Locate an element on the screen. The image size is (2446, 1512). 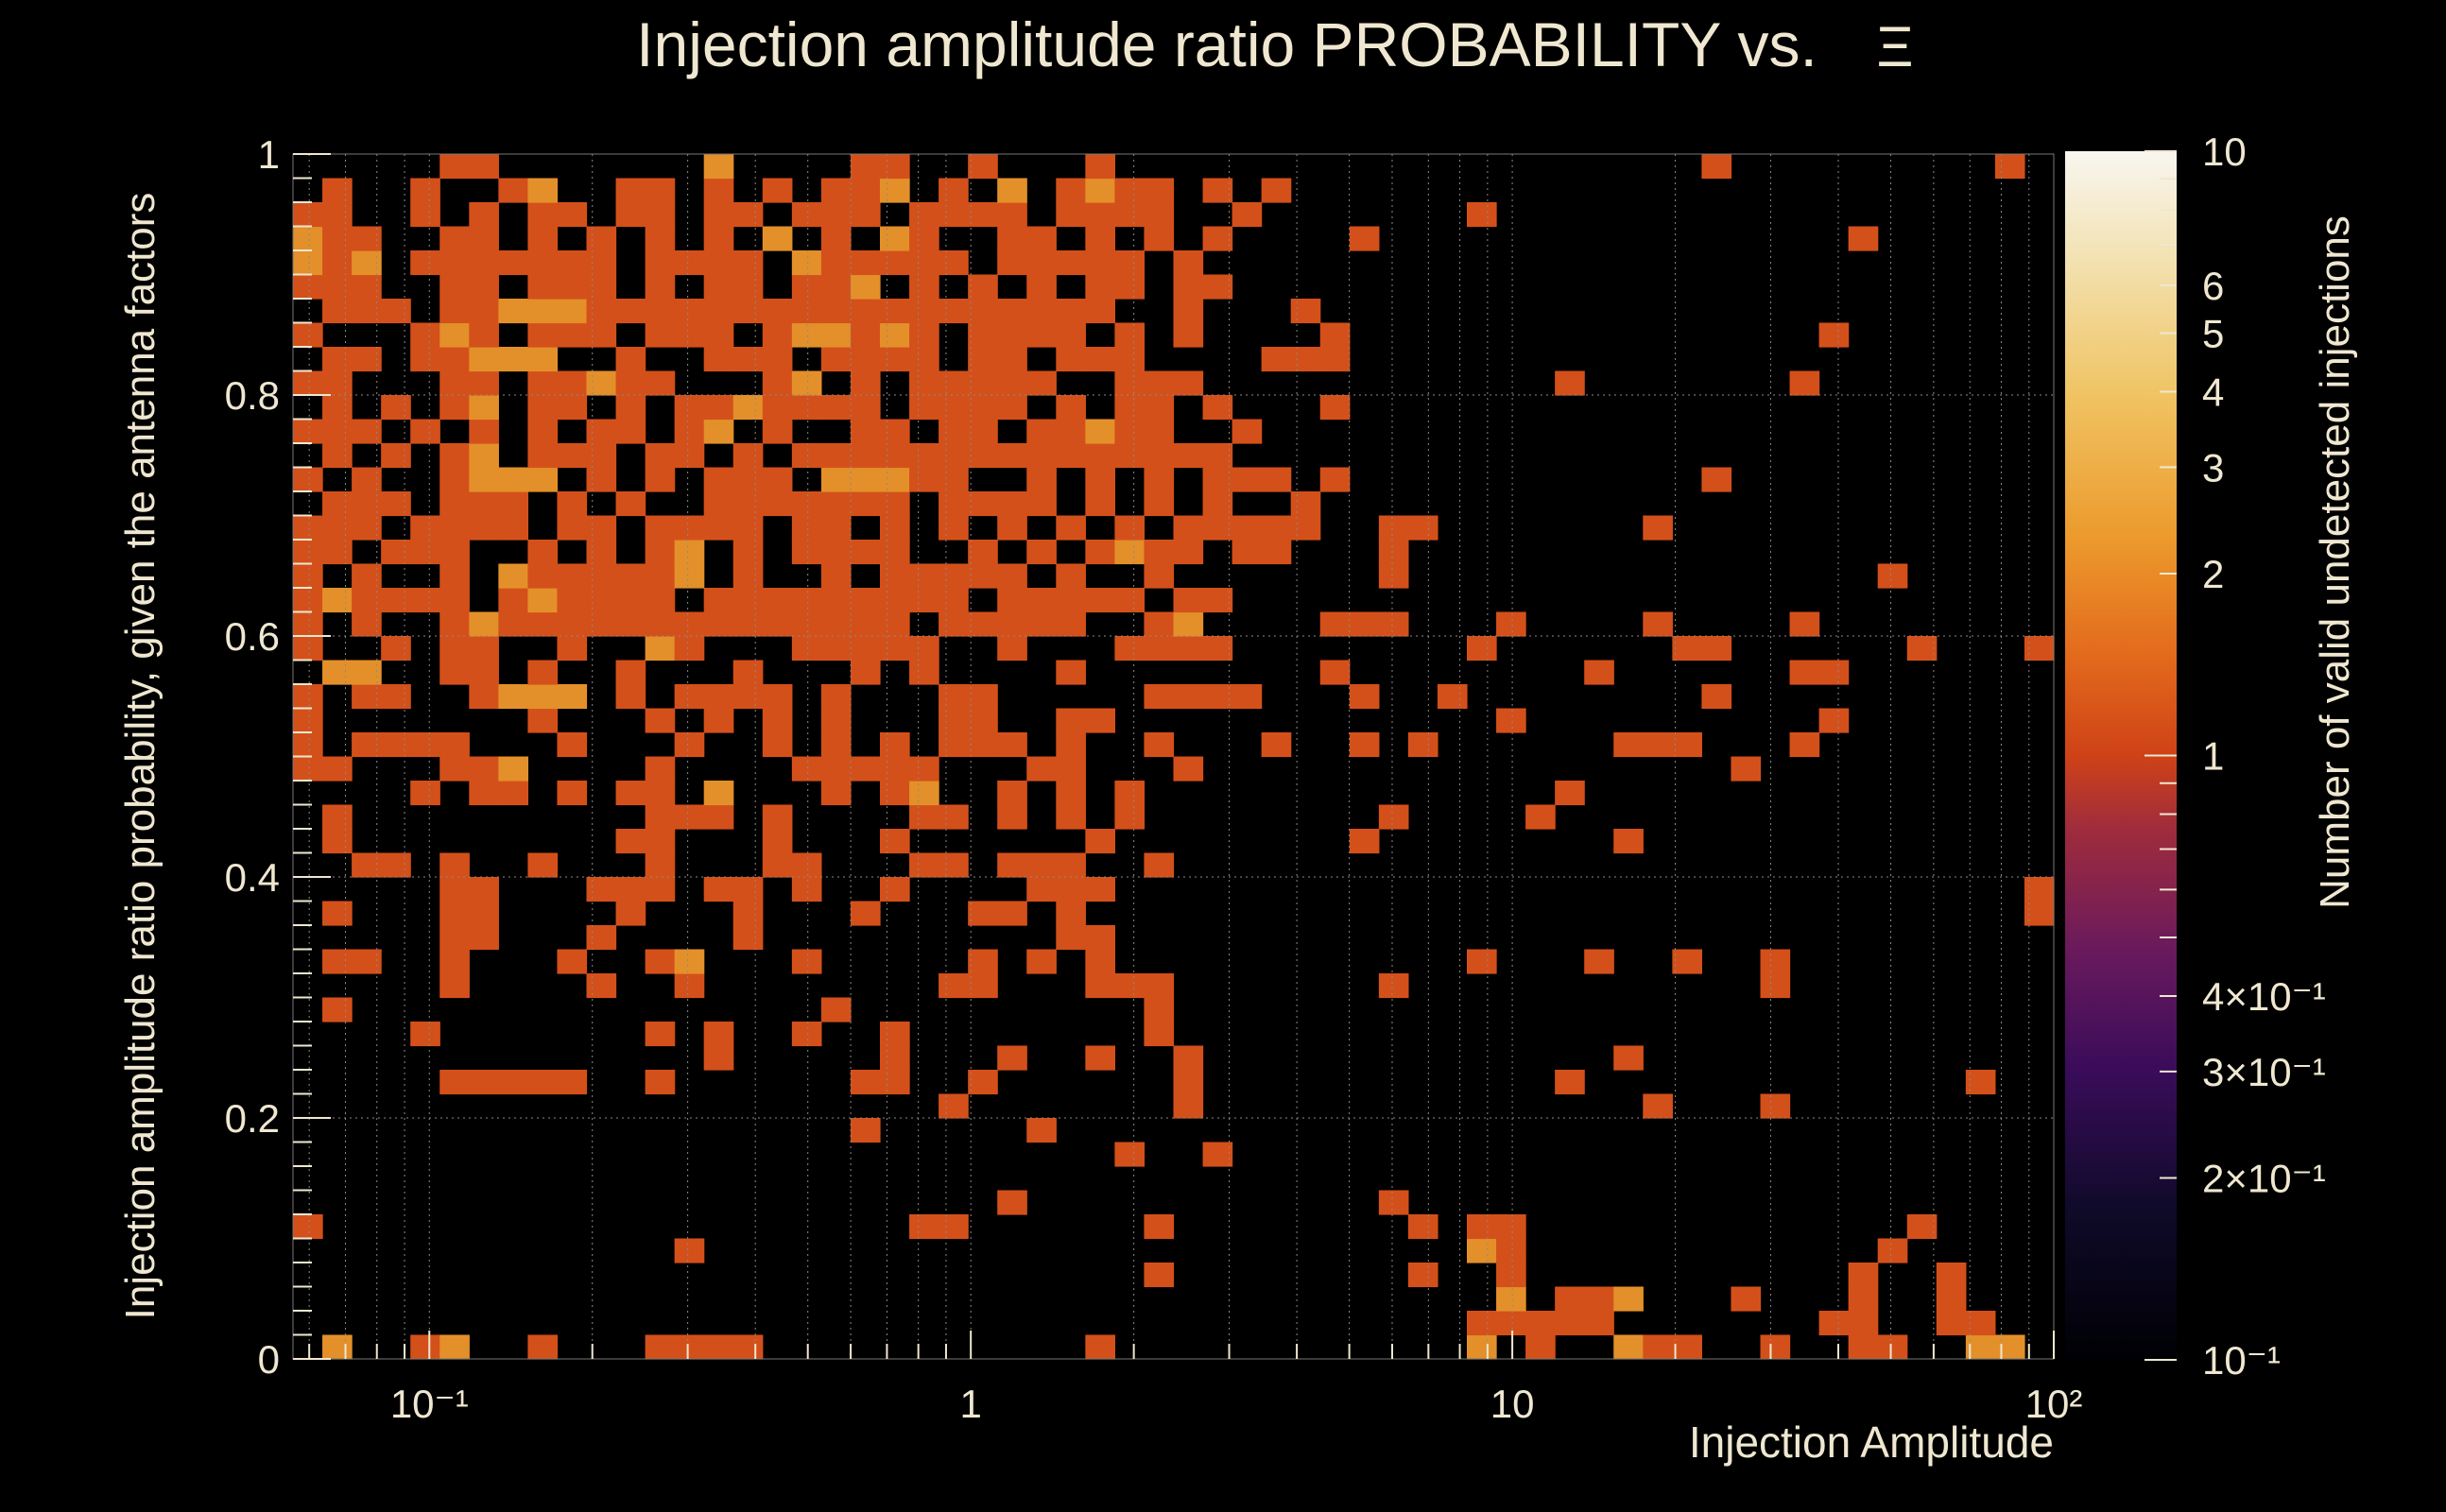
y-tick-label: 0.4 is located at coordinates (253, 877).